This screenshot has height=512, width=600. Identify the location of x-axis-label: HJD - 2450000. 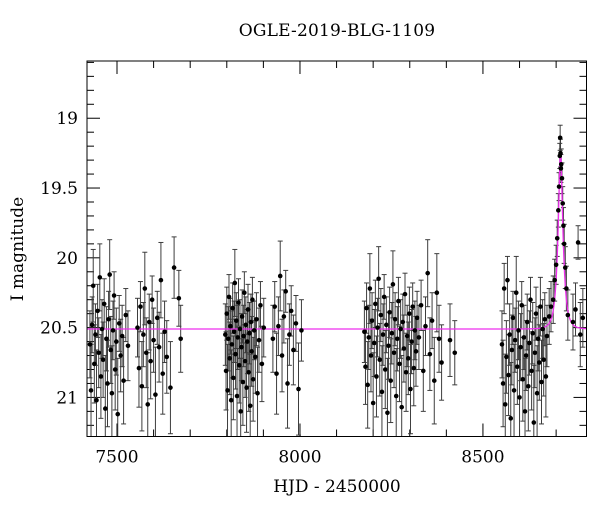
(337, 487).